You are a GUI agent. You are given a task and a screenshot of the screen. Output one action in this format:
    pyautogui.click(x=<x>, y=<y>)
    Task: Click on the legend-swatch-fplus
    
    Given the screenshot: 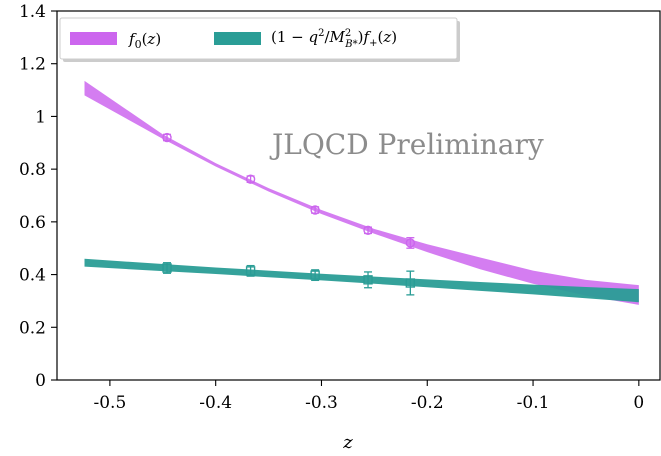 What is the action you would take?
    pyautogui.click(x=237, y=38)
    